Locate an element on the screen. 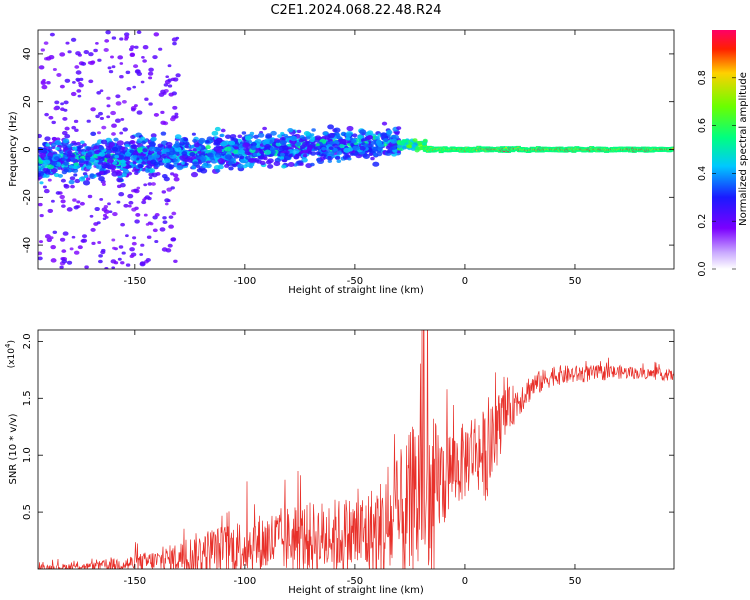 The width and height of the screenshot is (750, 600). x-tick-label: 0 is located at coordinates (465, 581).